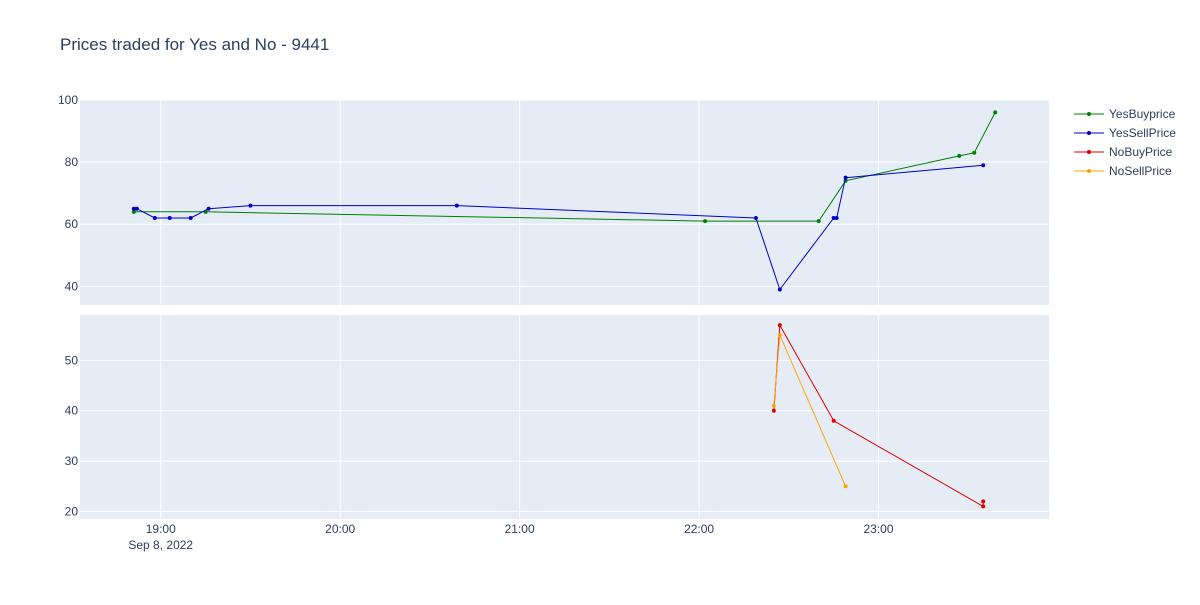  What do you see at coordinates (1142, 114) in the screenshot?
I see `legend-label: YesBuyprice` at bounding box center [1142, 114].